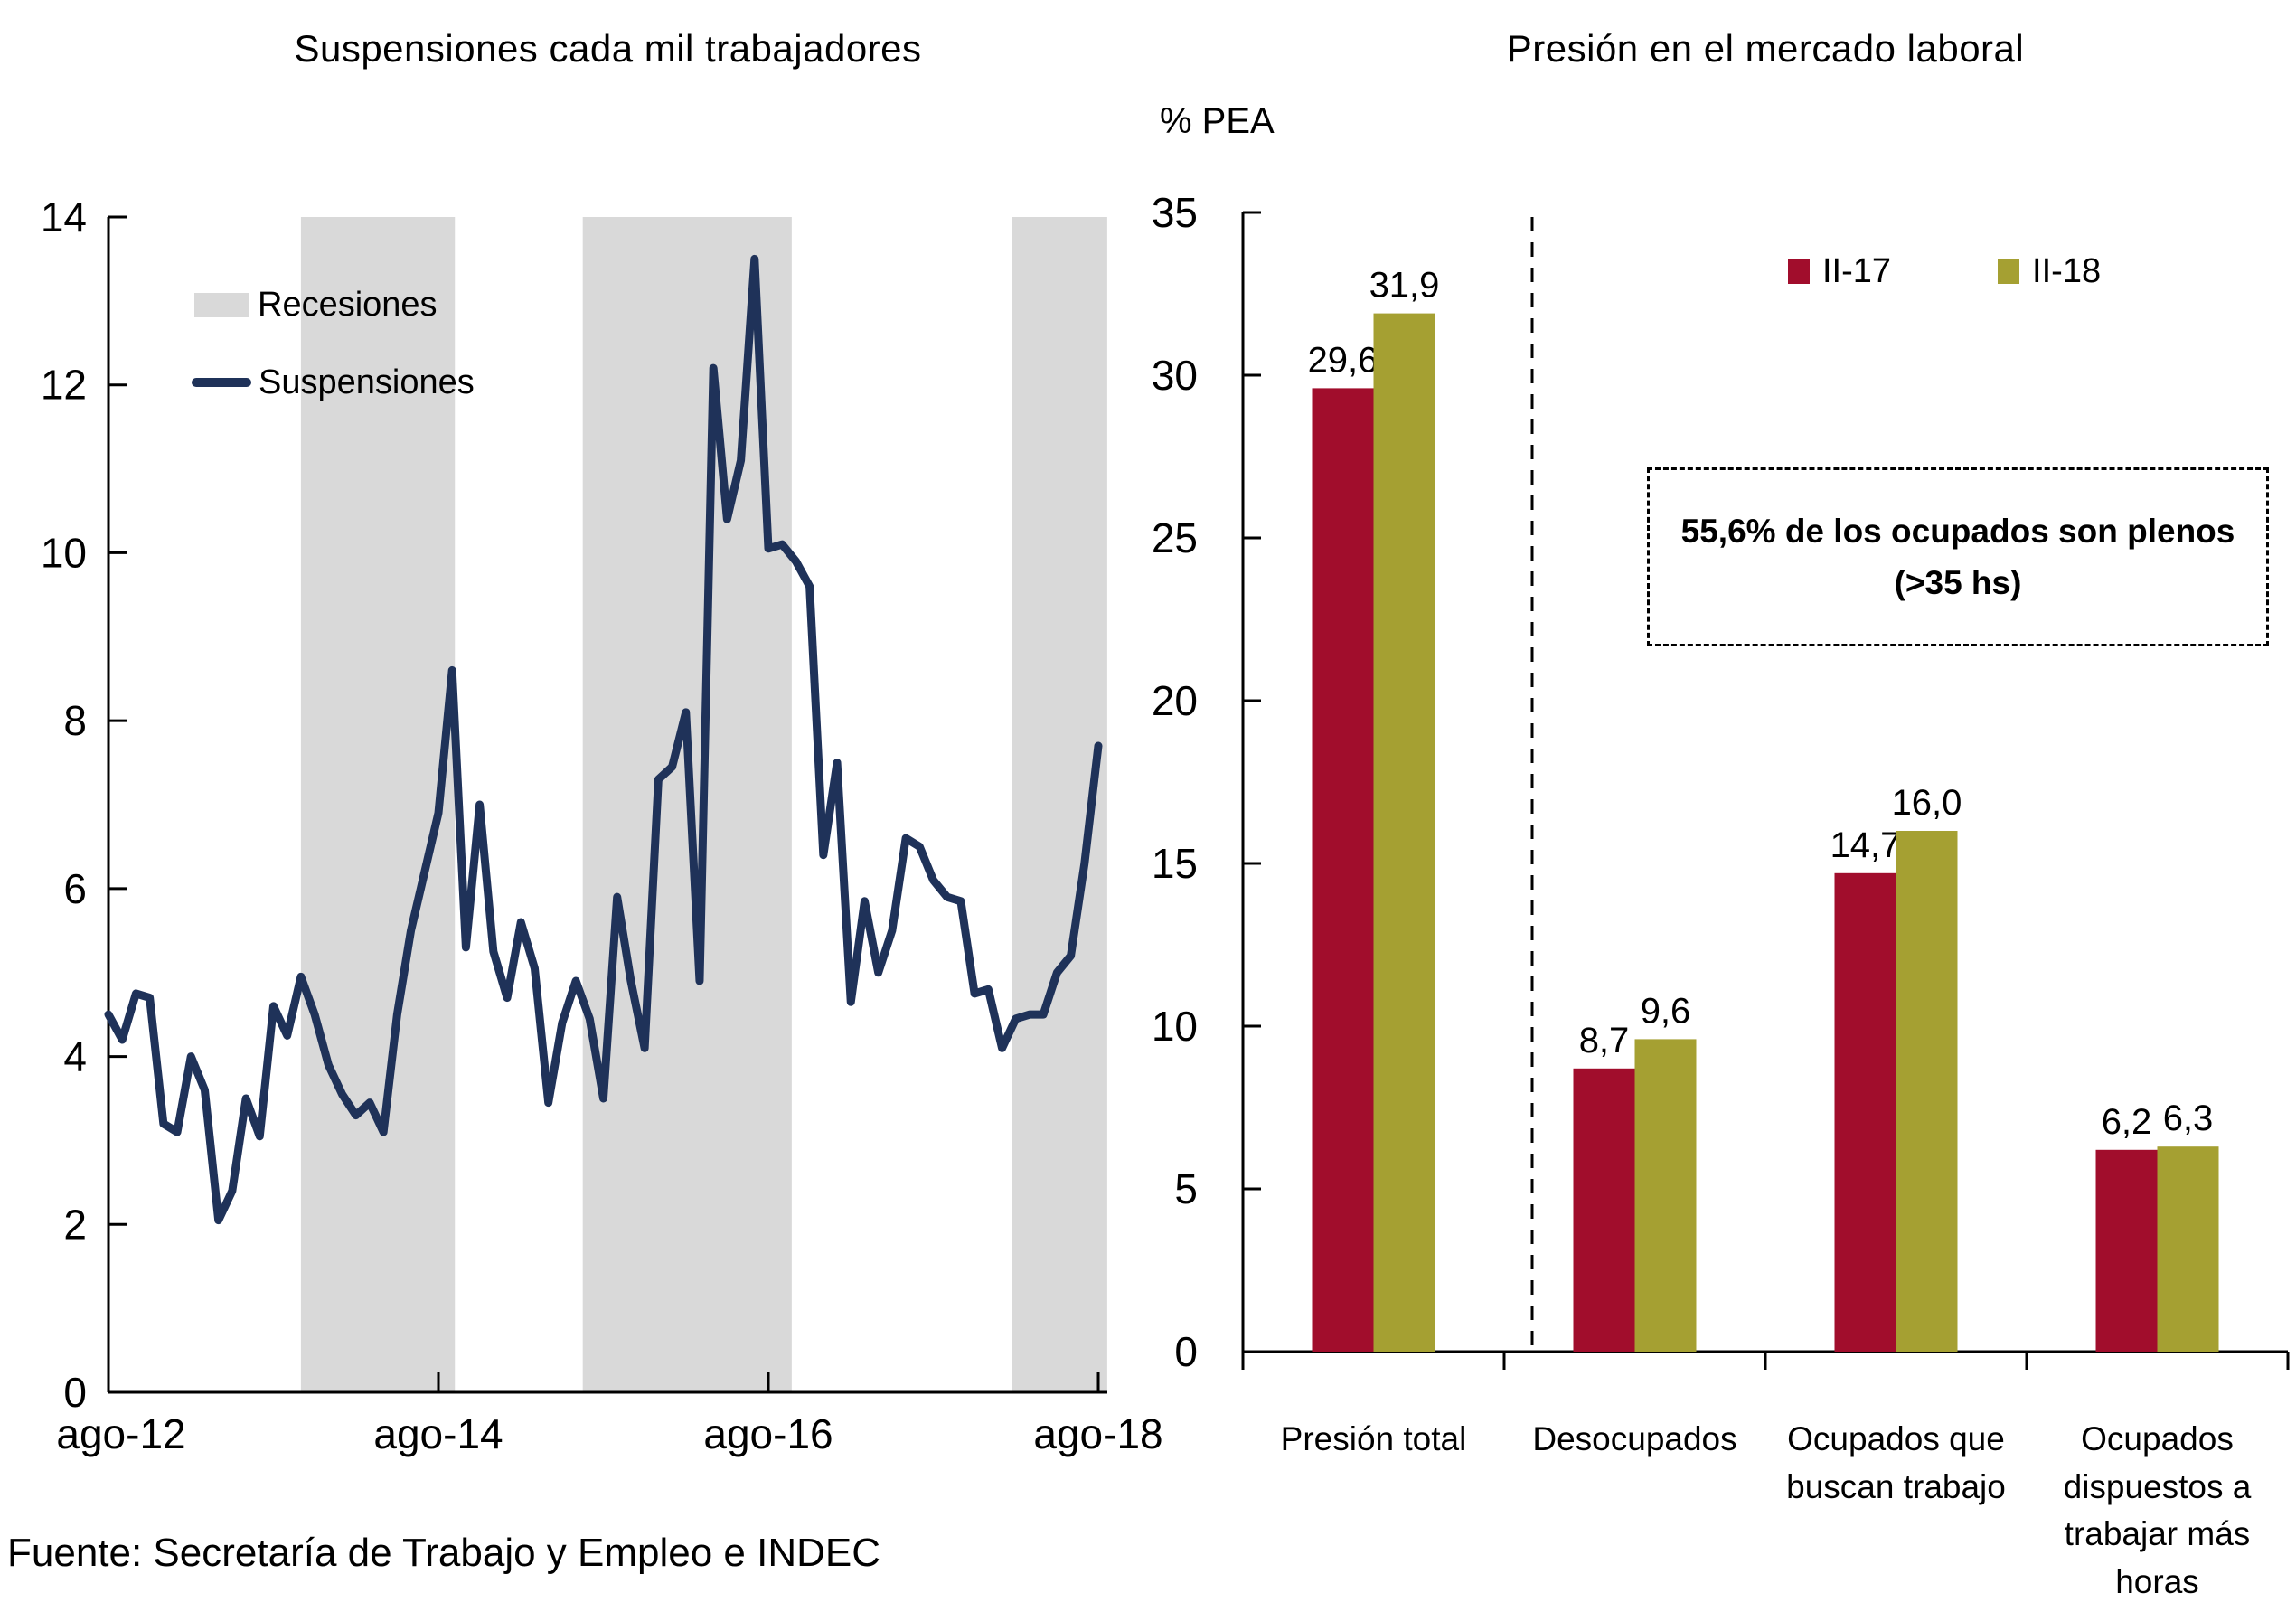  I want to click on bar-value-label: 8,7, so click(1604, 1041).